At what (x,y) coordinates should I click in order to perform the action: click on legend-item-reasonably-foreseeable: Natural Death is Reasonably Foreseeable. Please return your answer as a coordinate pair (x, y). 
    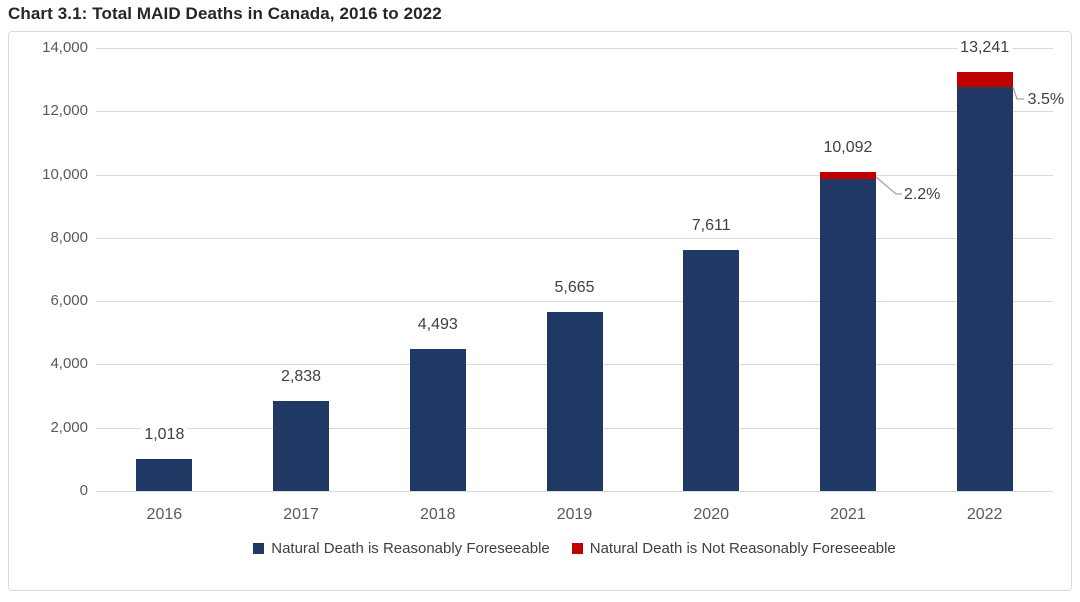
    Looking at the image, I should click on (401, 548).